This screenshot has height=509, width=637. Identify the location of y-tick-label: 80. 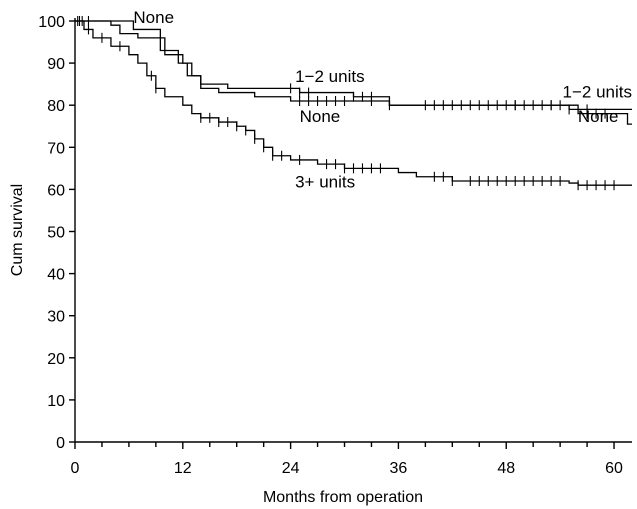
(56, 106).